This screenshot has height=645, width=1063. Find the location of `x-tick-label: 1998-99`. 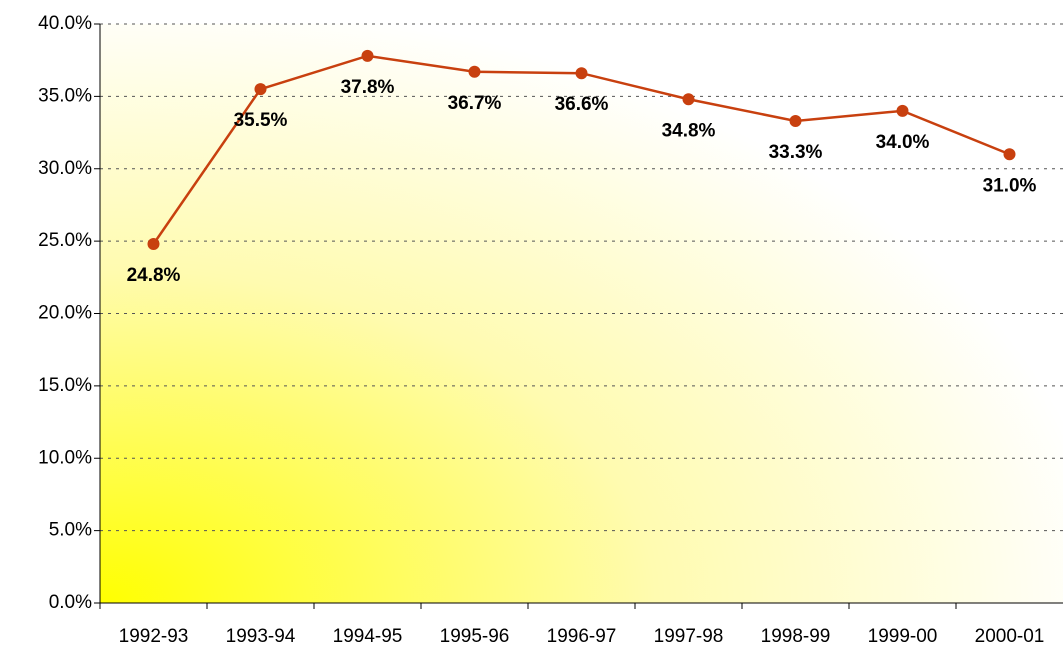

x-tick-label: 1998-99 is located at coordinates (796, 635).